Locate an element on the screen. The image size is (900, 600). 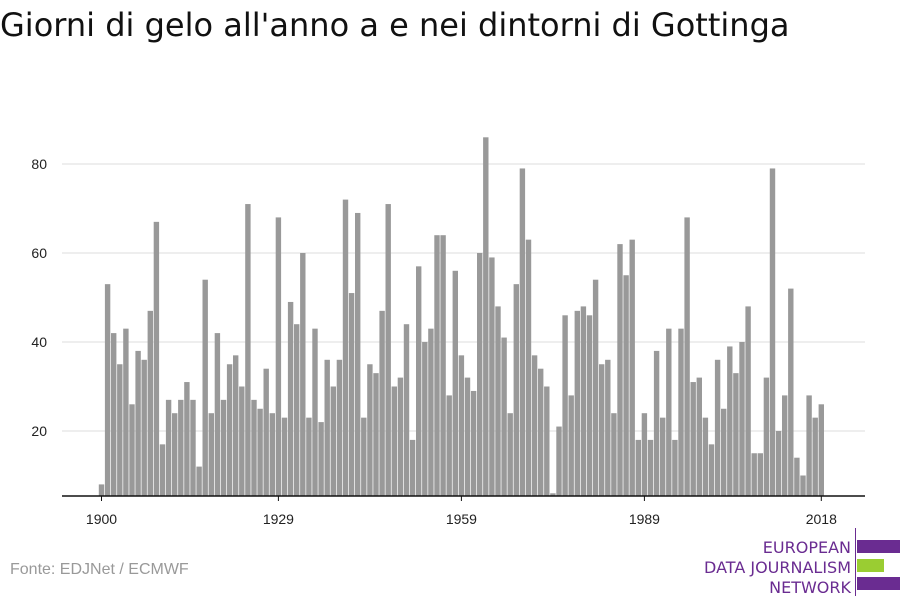
bar-1977 is located at coordinates (571, 445).